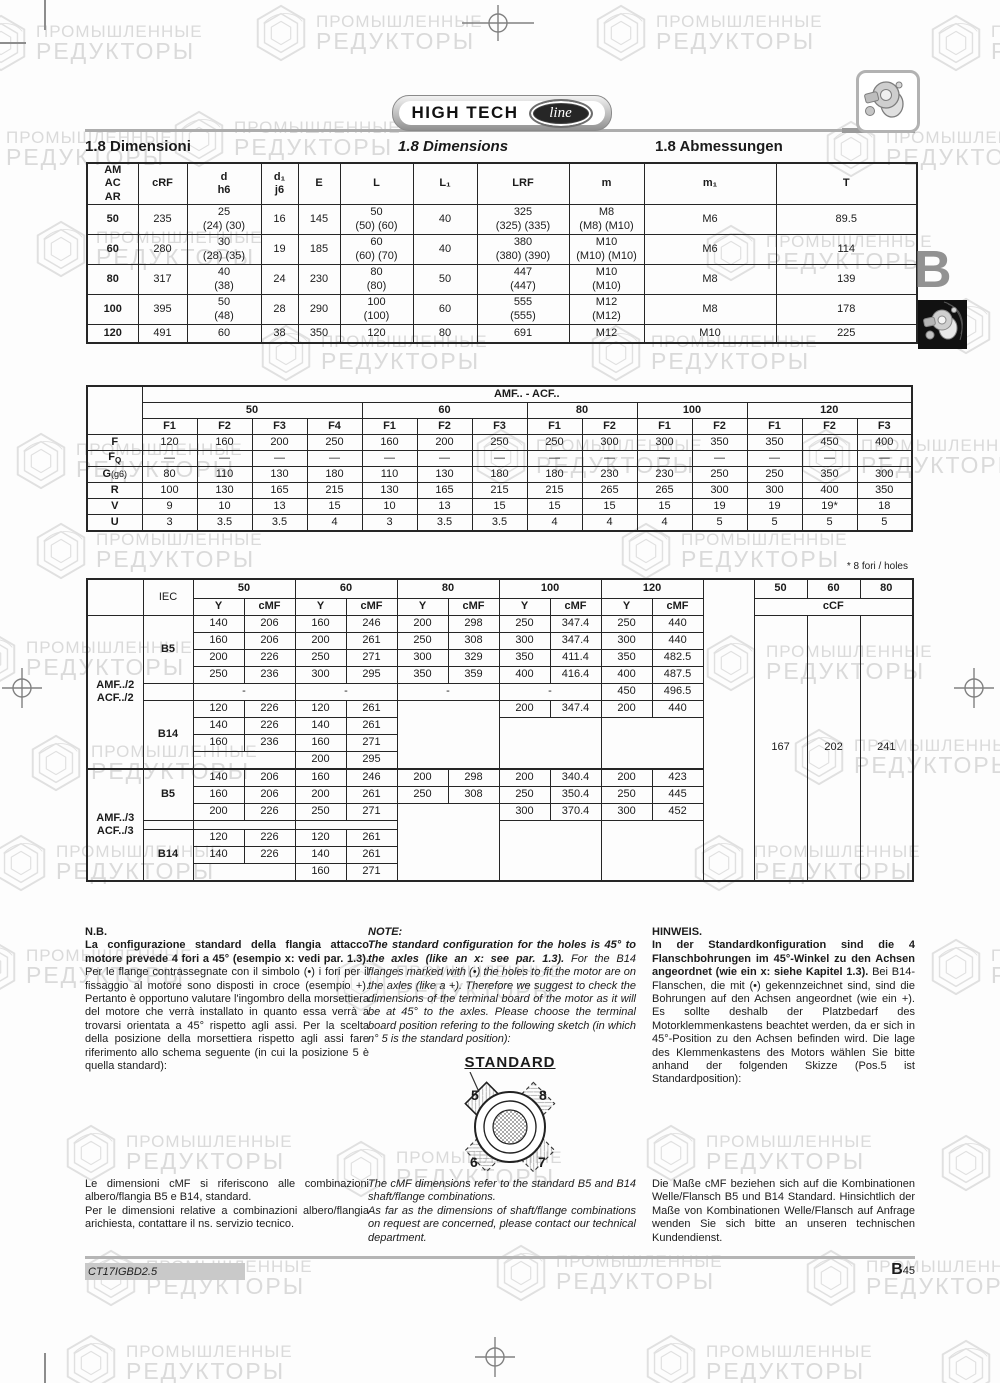 The height and width of the screenshot is (1383, 1000). I want to click on table-cell: F3, so click(499, 426).